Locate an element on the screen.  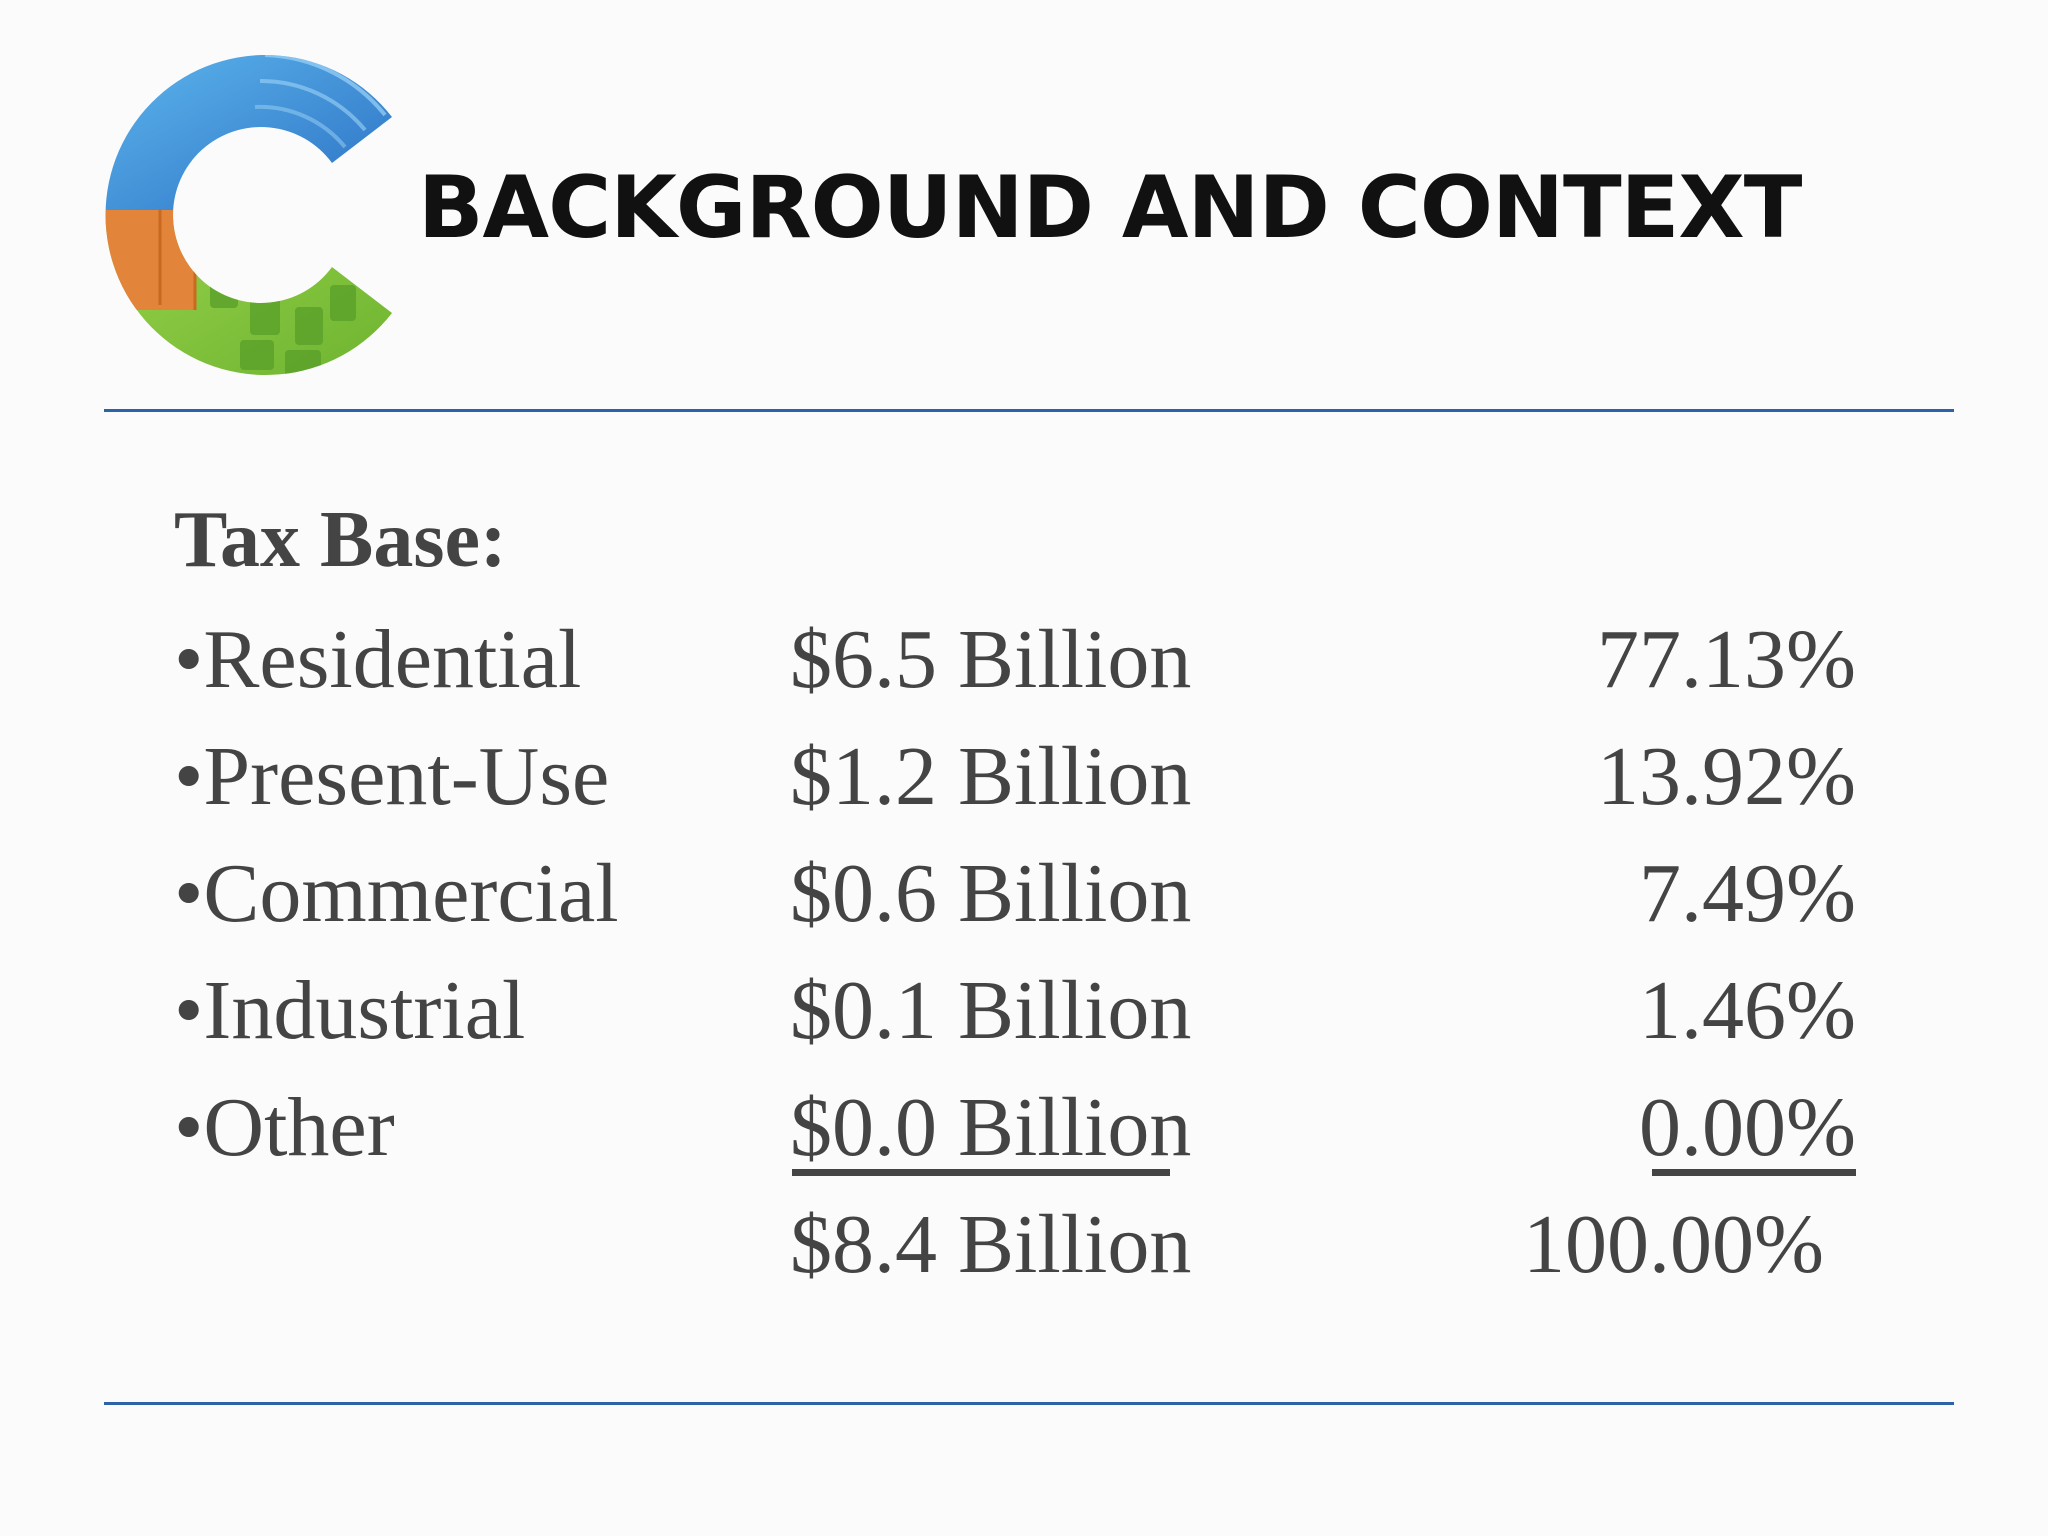
page-title: BACKGROUND AND CONTEXT is located at coordinates (1110, 208).